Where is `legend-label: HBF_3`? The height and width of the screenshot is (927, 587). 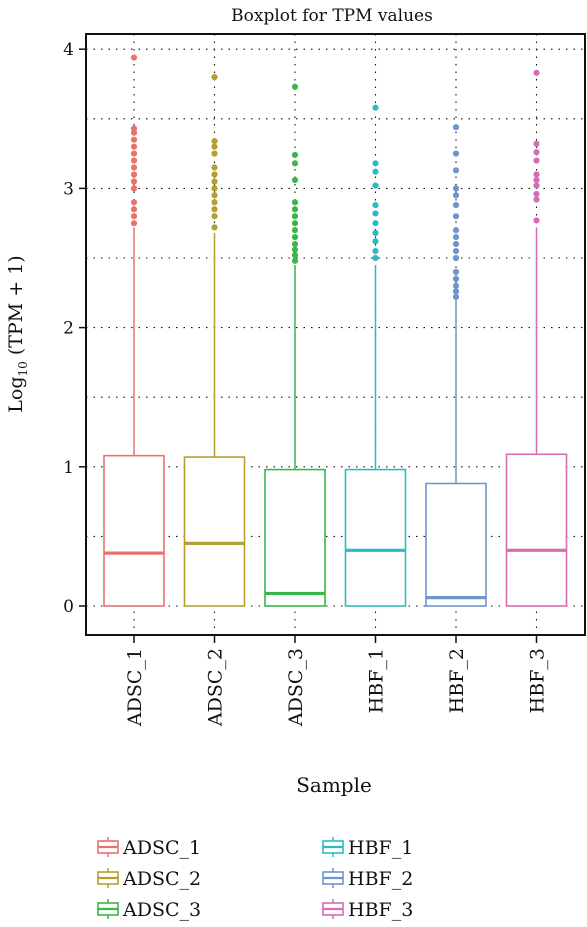 legend-label: HBF_3 is located at coordinates (380, 910).